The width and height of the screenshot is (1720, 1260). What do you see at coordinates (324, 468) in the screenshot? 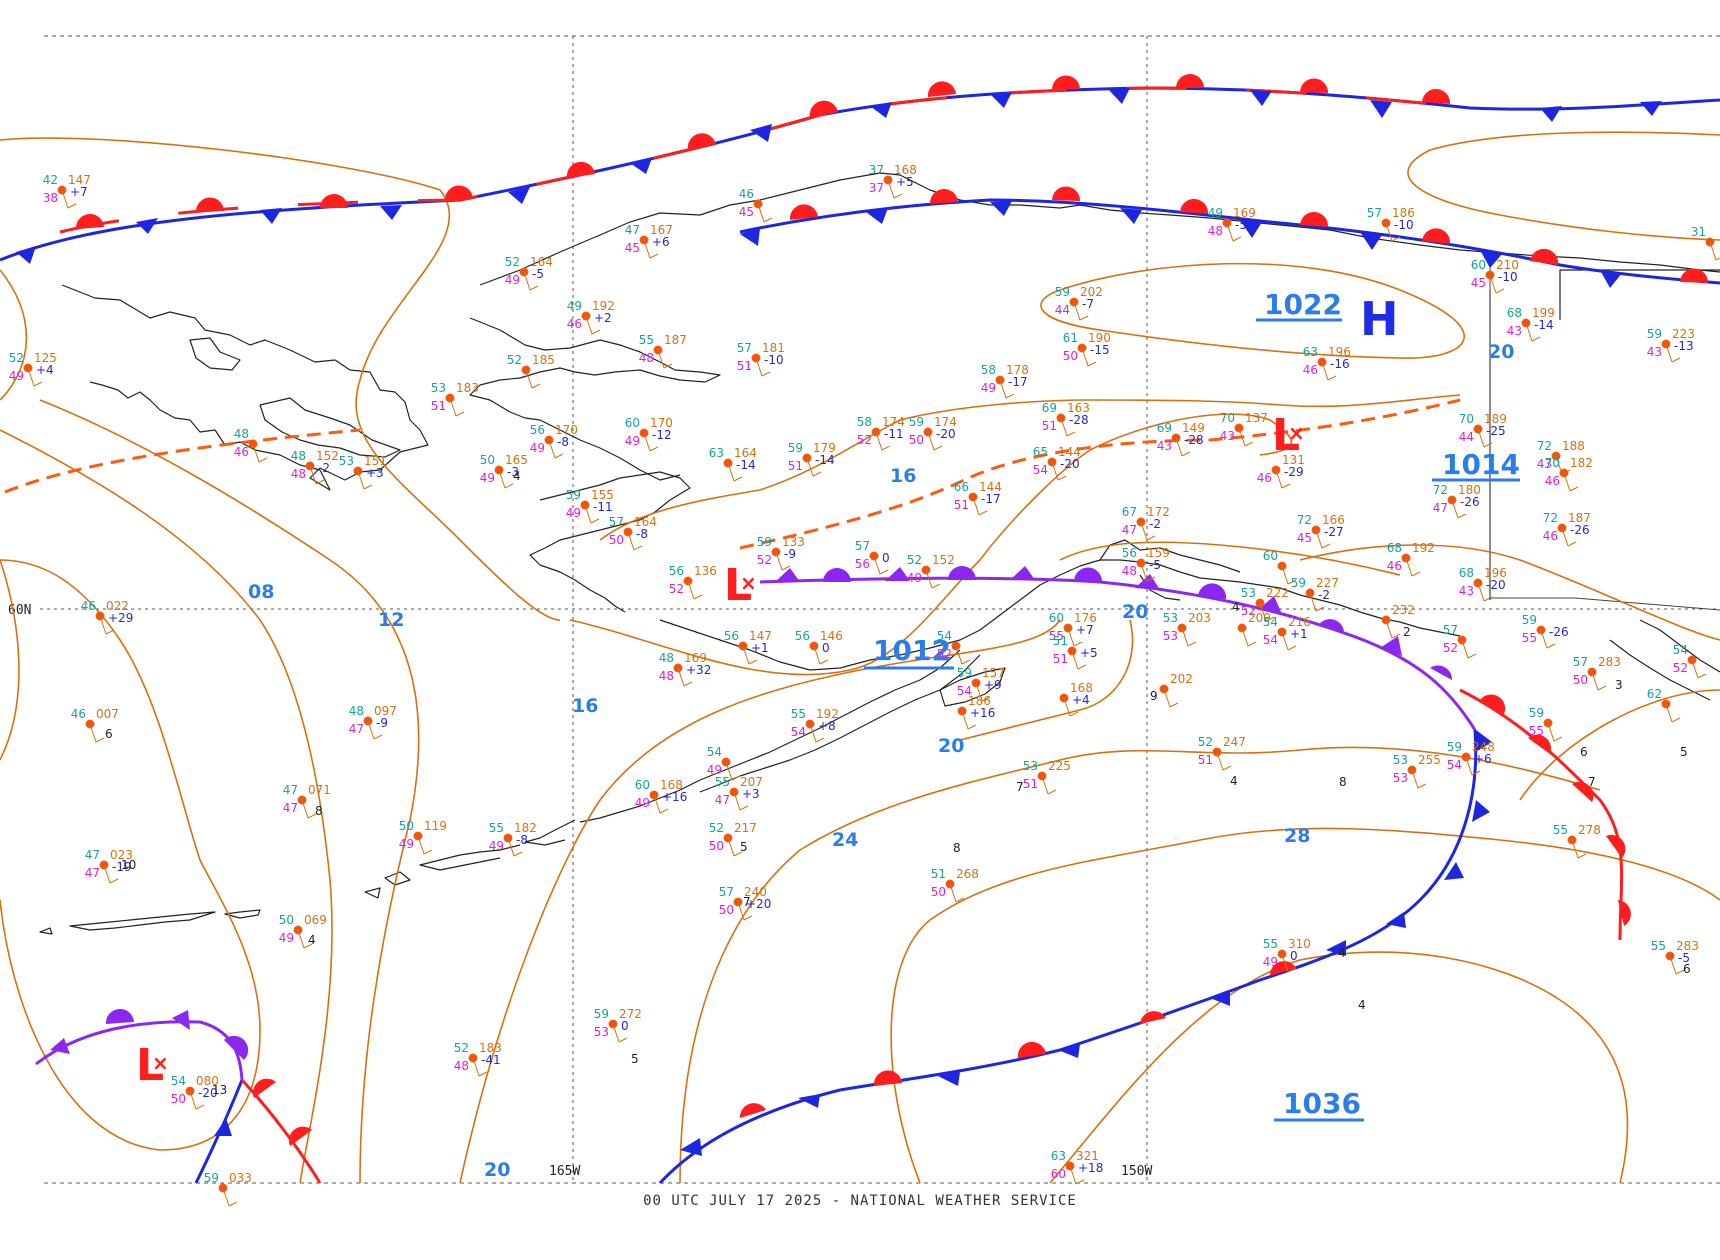
I see `station-pressure-tendency: -2` at bounding box center [324, 468].